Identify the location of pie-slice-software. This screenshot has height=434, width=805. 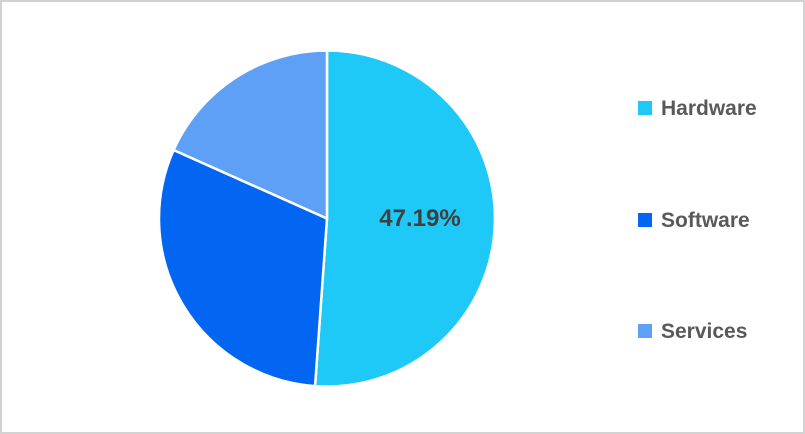
(243, 268).